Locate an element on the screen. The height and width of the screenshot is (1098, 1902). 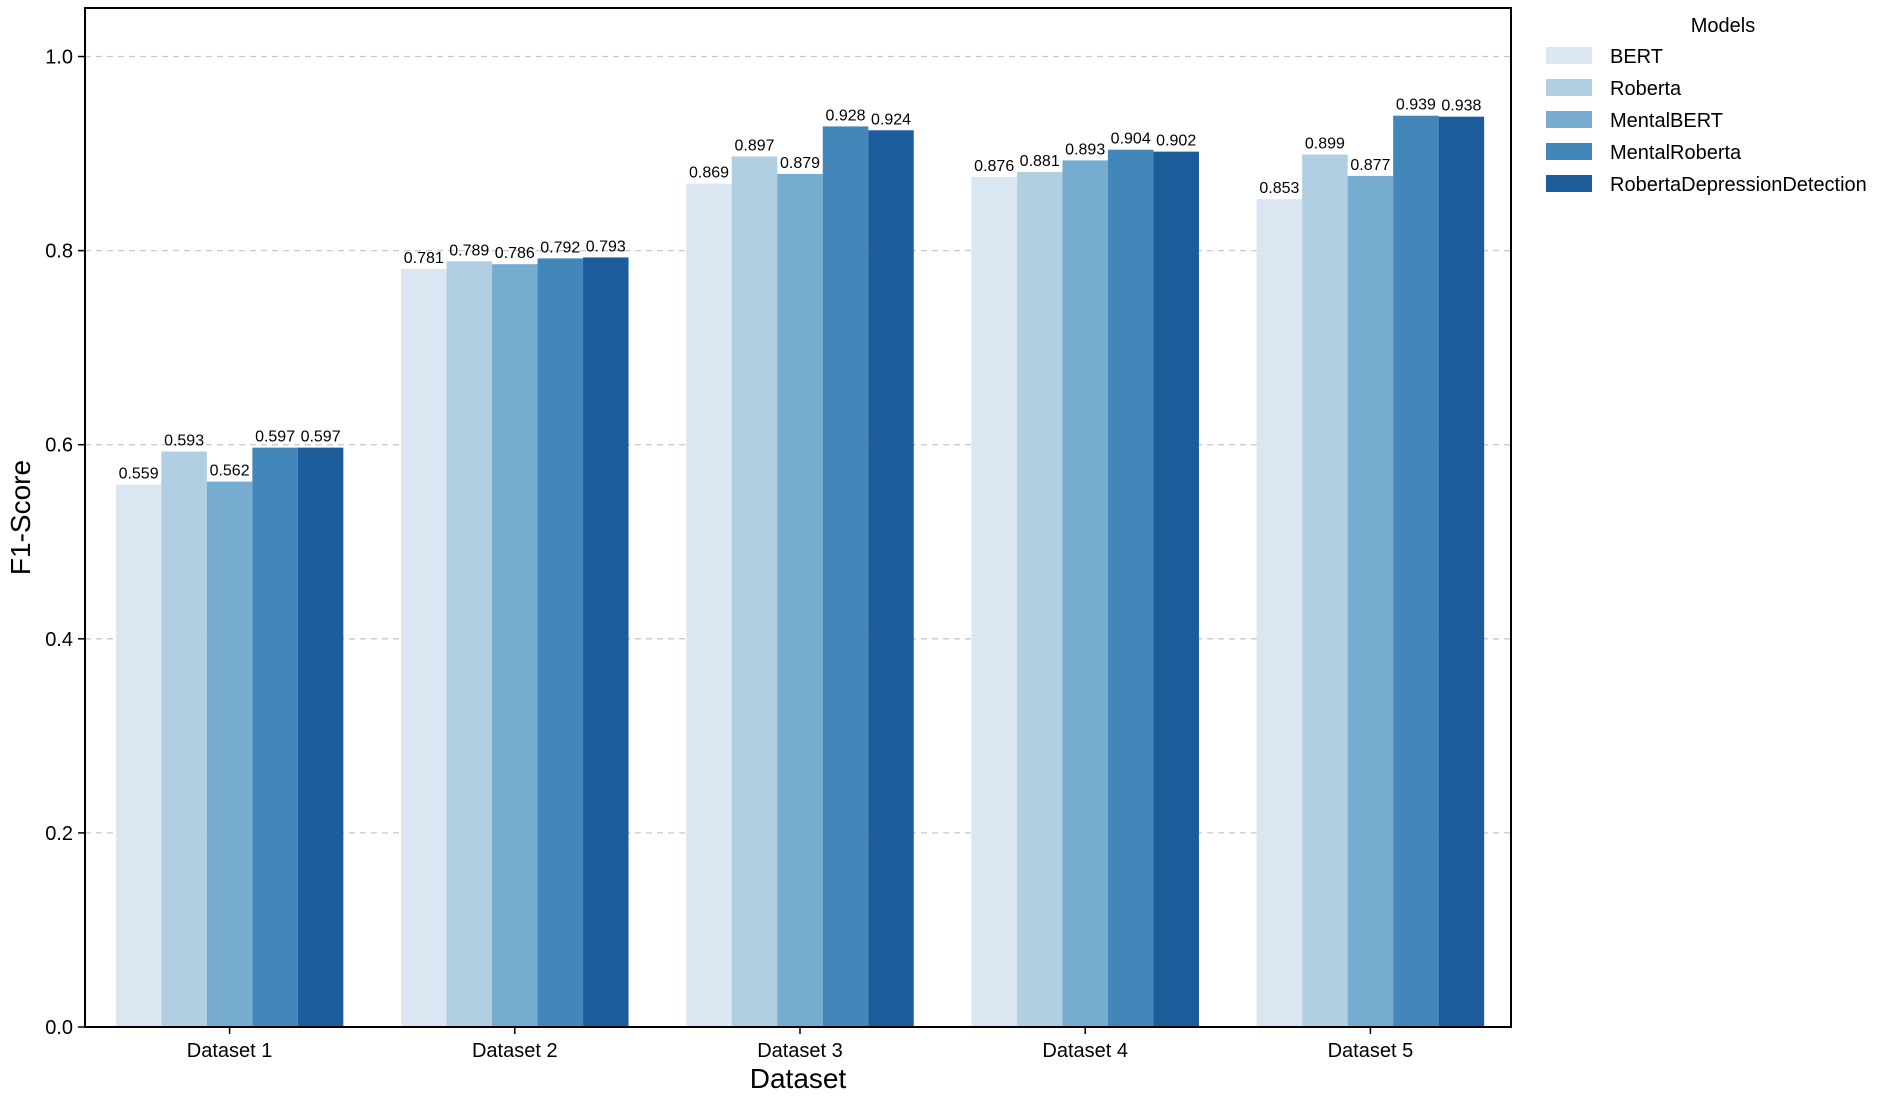
legend-swatch-robertadepressiondetection is located at coordinates (1569, 183).